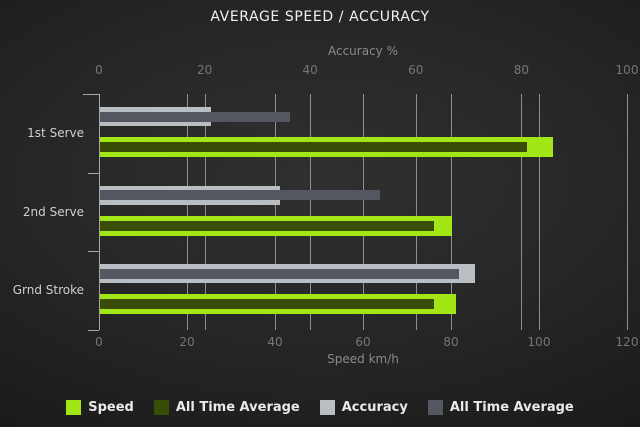 This screenshot has width=640, height=427. Describe the element at coordinates (363, 342) in the screenshot. I see `bottom-axis-tick-label: 60` at that location.